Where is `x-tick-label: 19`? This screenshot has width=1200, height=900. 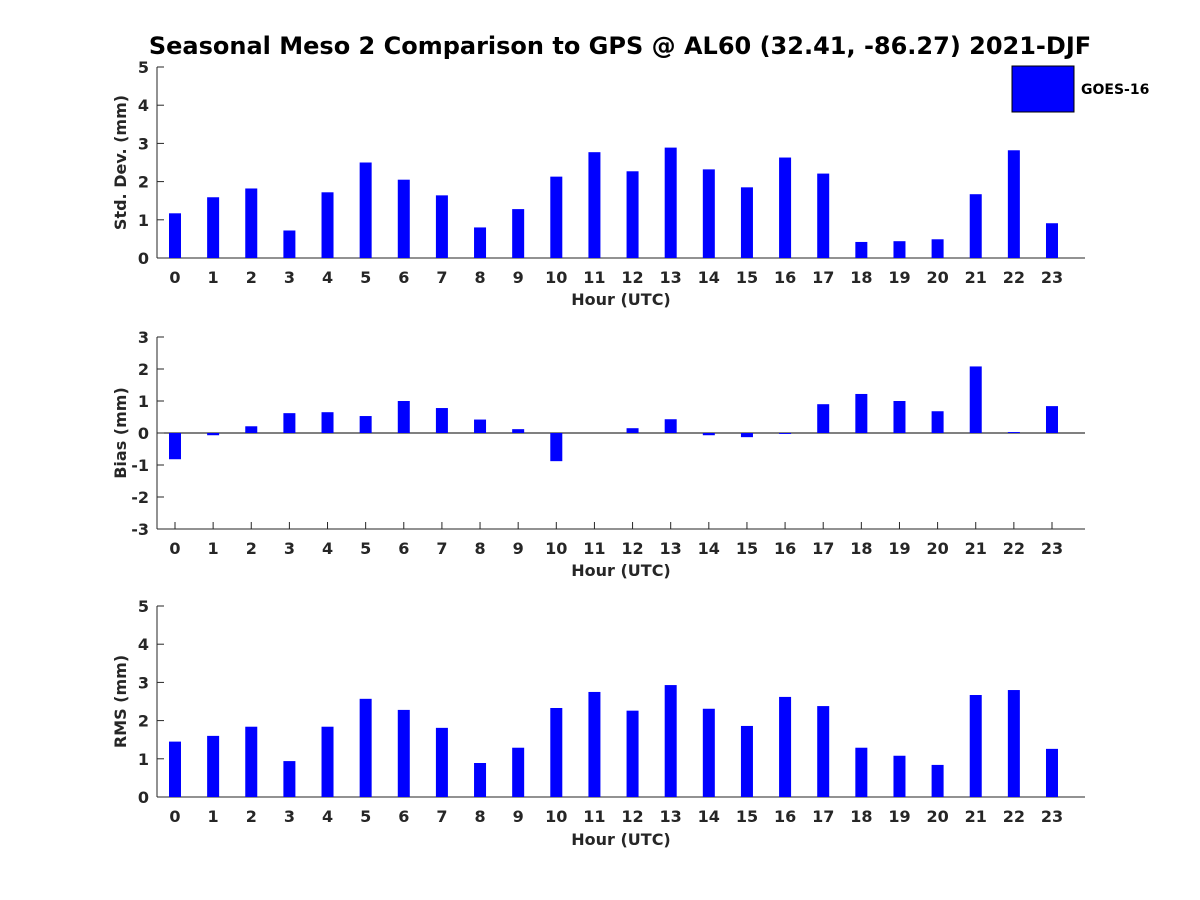
x-tick-label: 19 is located at coordinates (899, 548).